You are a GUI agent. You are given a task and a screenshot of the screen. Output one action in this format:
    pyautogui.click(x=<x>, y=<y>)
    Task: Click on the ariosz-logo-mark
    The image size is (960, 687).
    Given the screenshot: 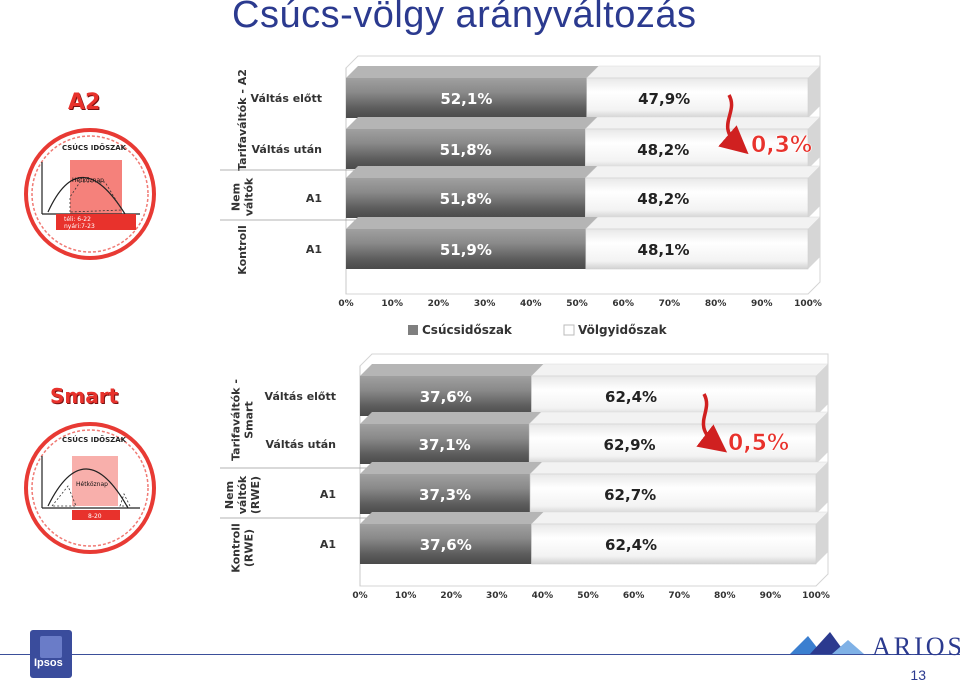 What is the action you would take?
    pyautogui.click(x=827, y=643)
    